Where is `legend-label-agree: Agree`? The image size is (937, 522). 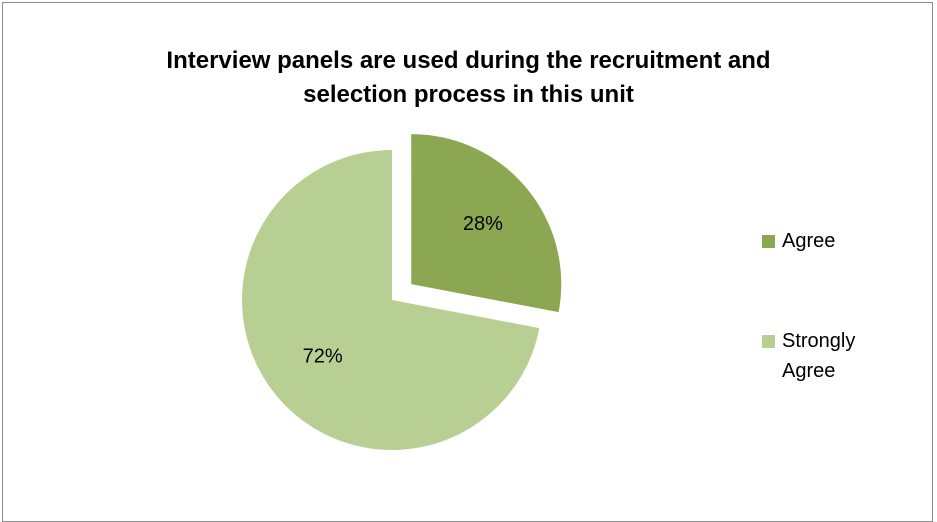
legend-label-agree: Agree is located at coordinates (809, 241).